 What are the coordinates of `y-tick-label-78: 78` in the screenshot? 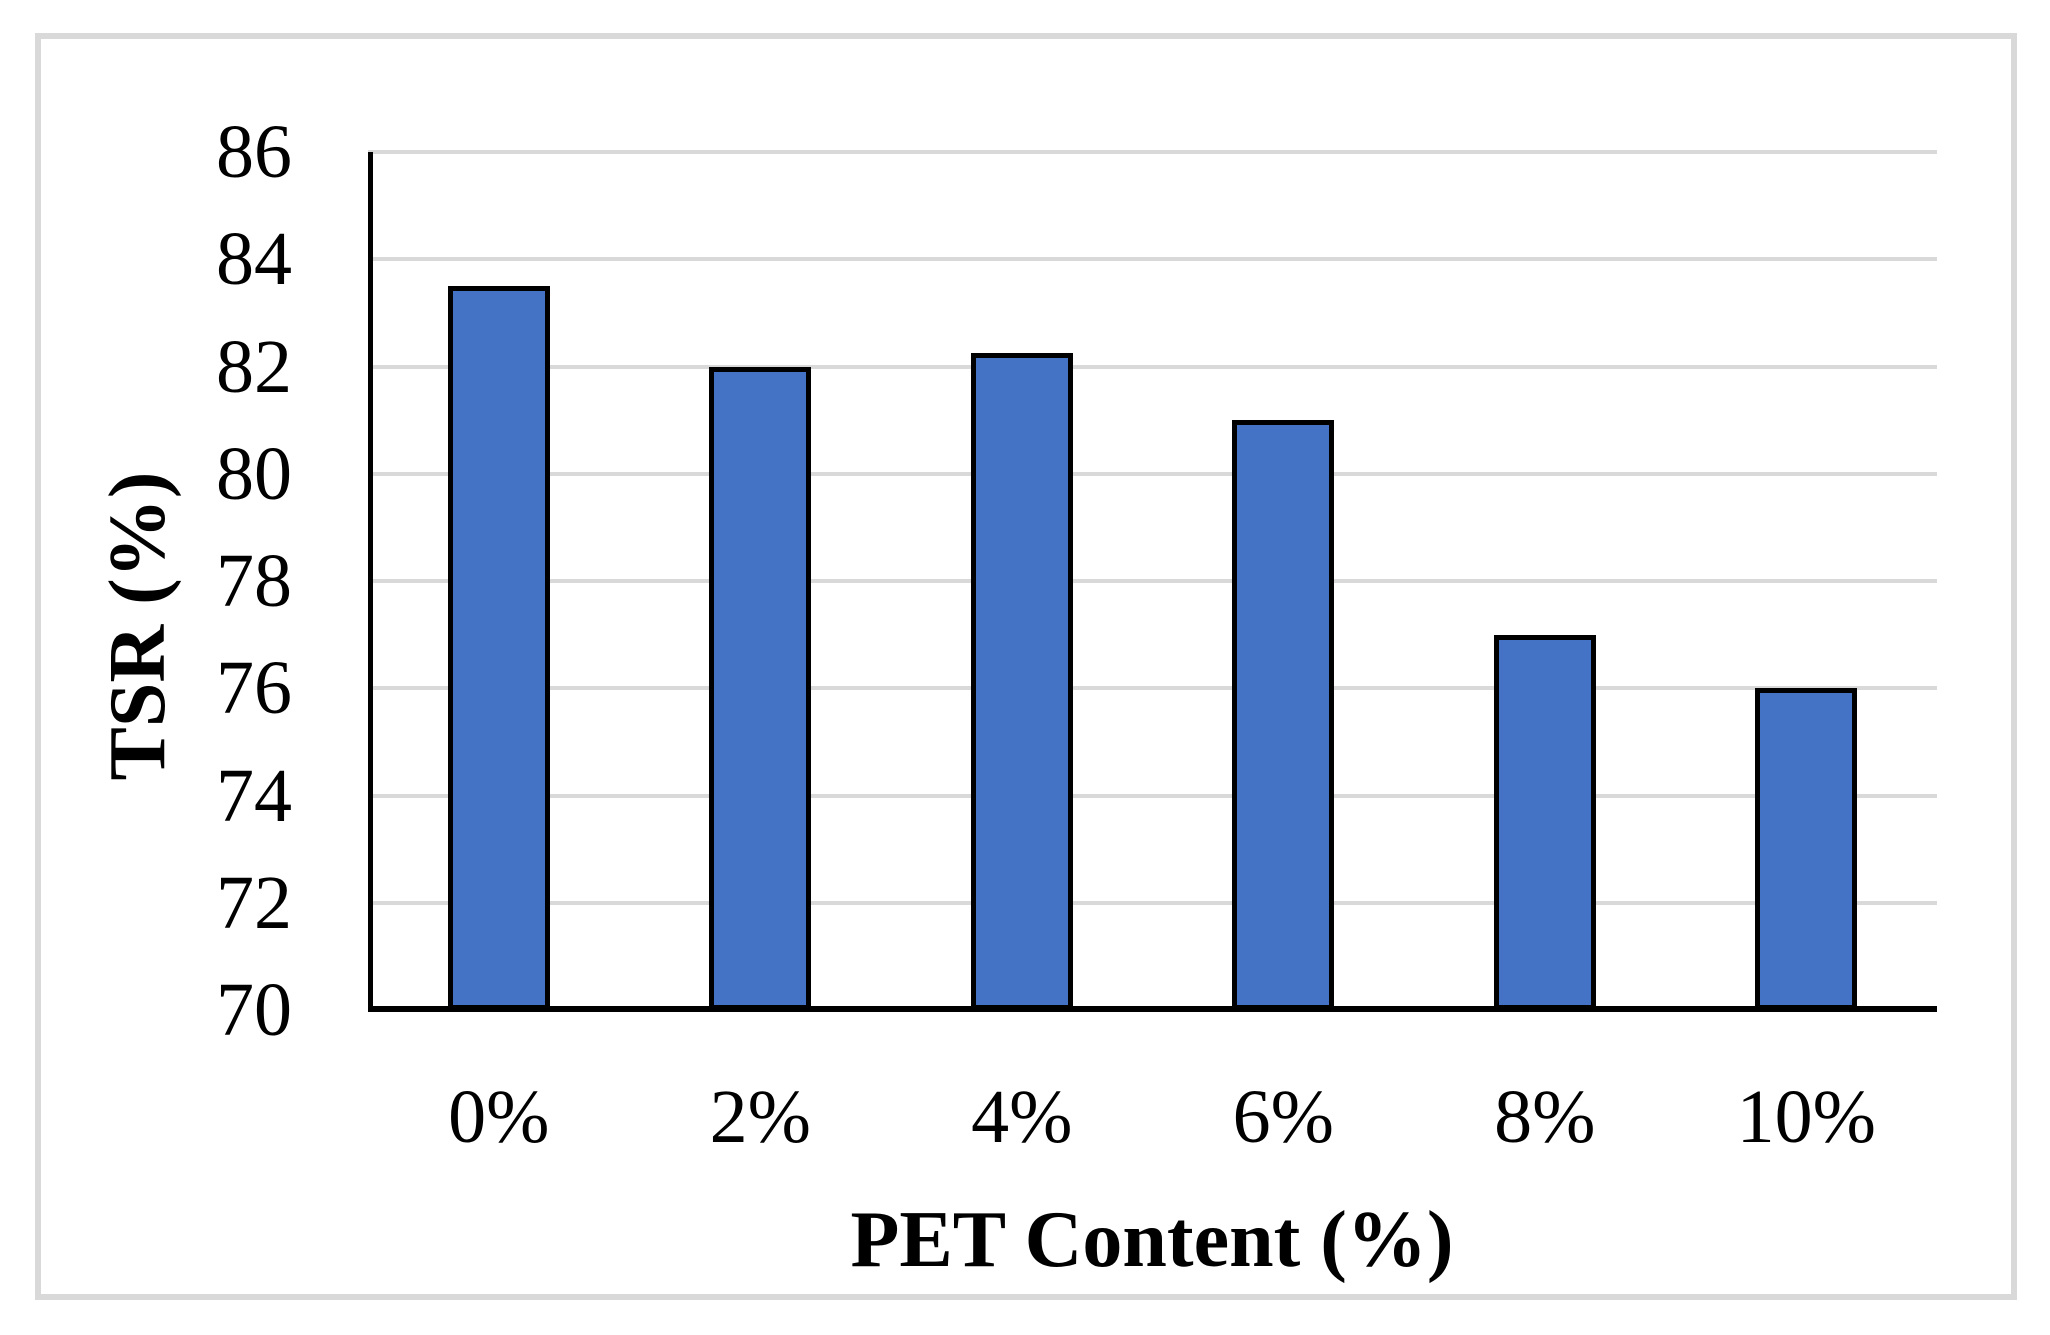 It's located at (254, 581).